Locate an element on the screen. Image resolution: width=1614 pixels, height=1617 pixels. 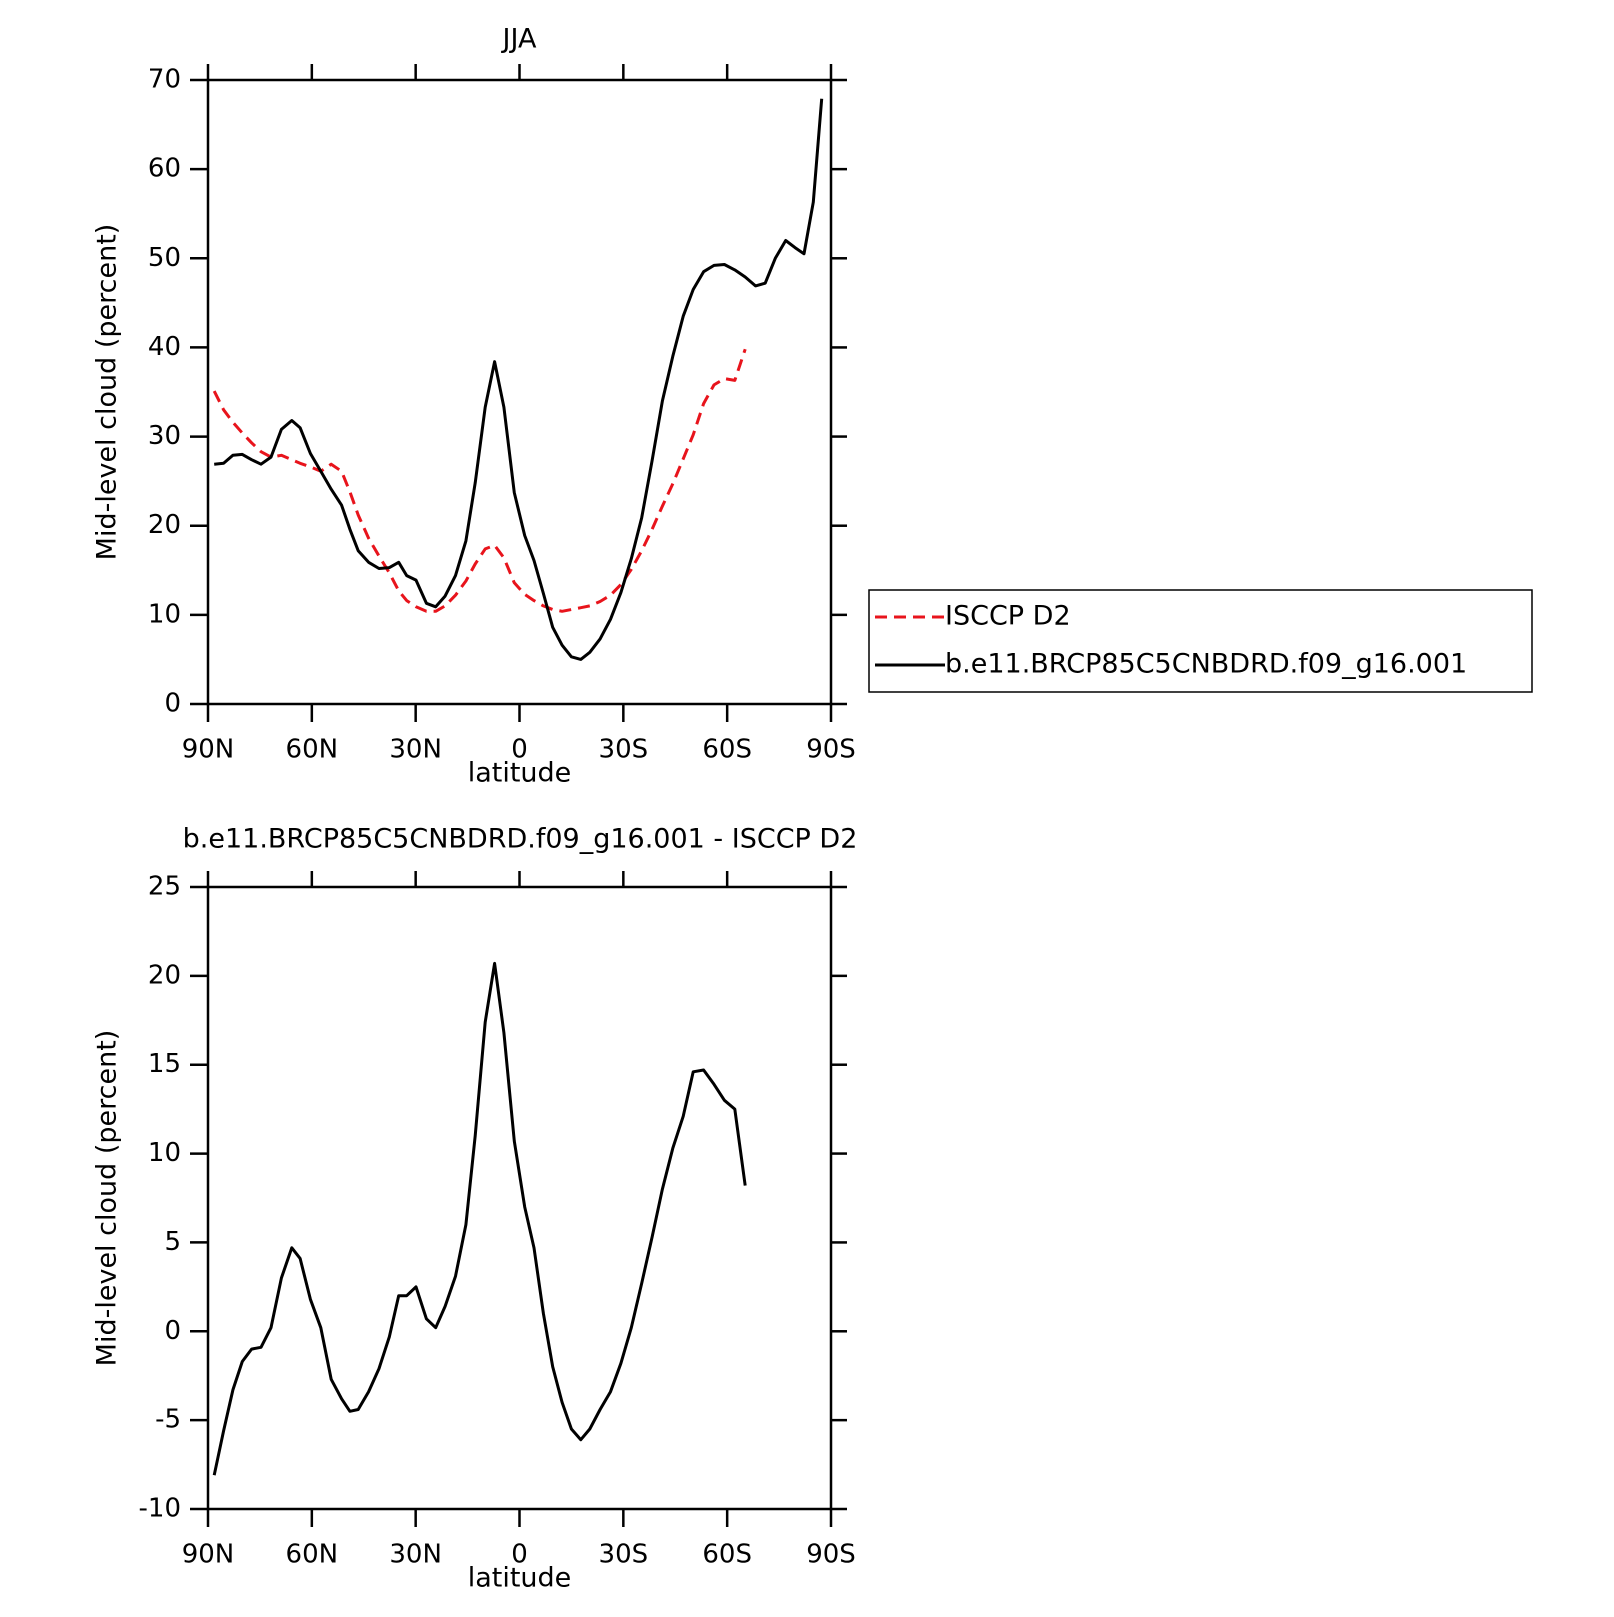
chart-title: JJA is located at coordinates (519, 39).